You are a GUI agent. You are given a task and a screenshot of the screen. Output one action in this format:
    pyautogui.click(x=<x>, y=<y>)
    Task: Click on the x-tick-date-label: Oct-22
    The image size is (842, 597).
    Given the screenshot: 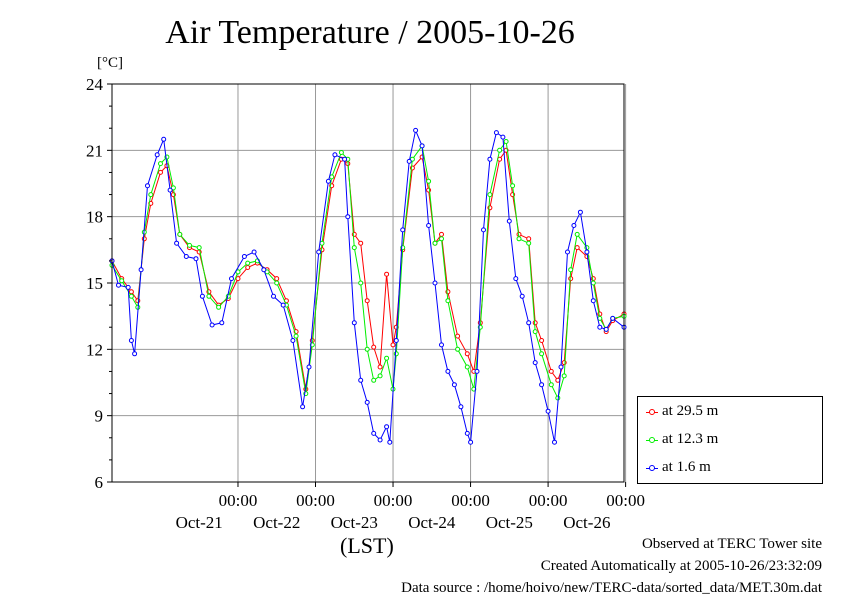 What is the action you would take?
    pyautogui.click(x=276, y=522)
    